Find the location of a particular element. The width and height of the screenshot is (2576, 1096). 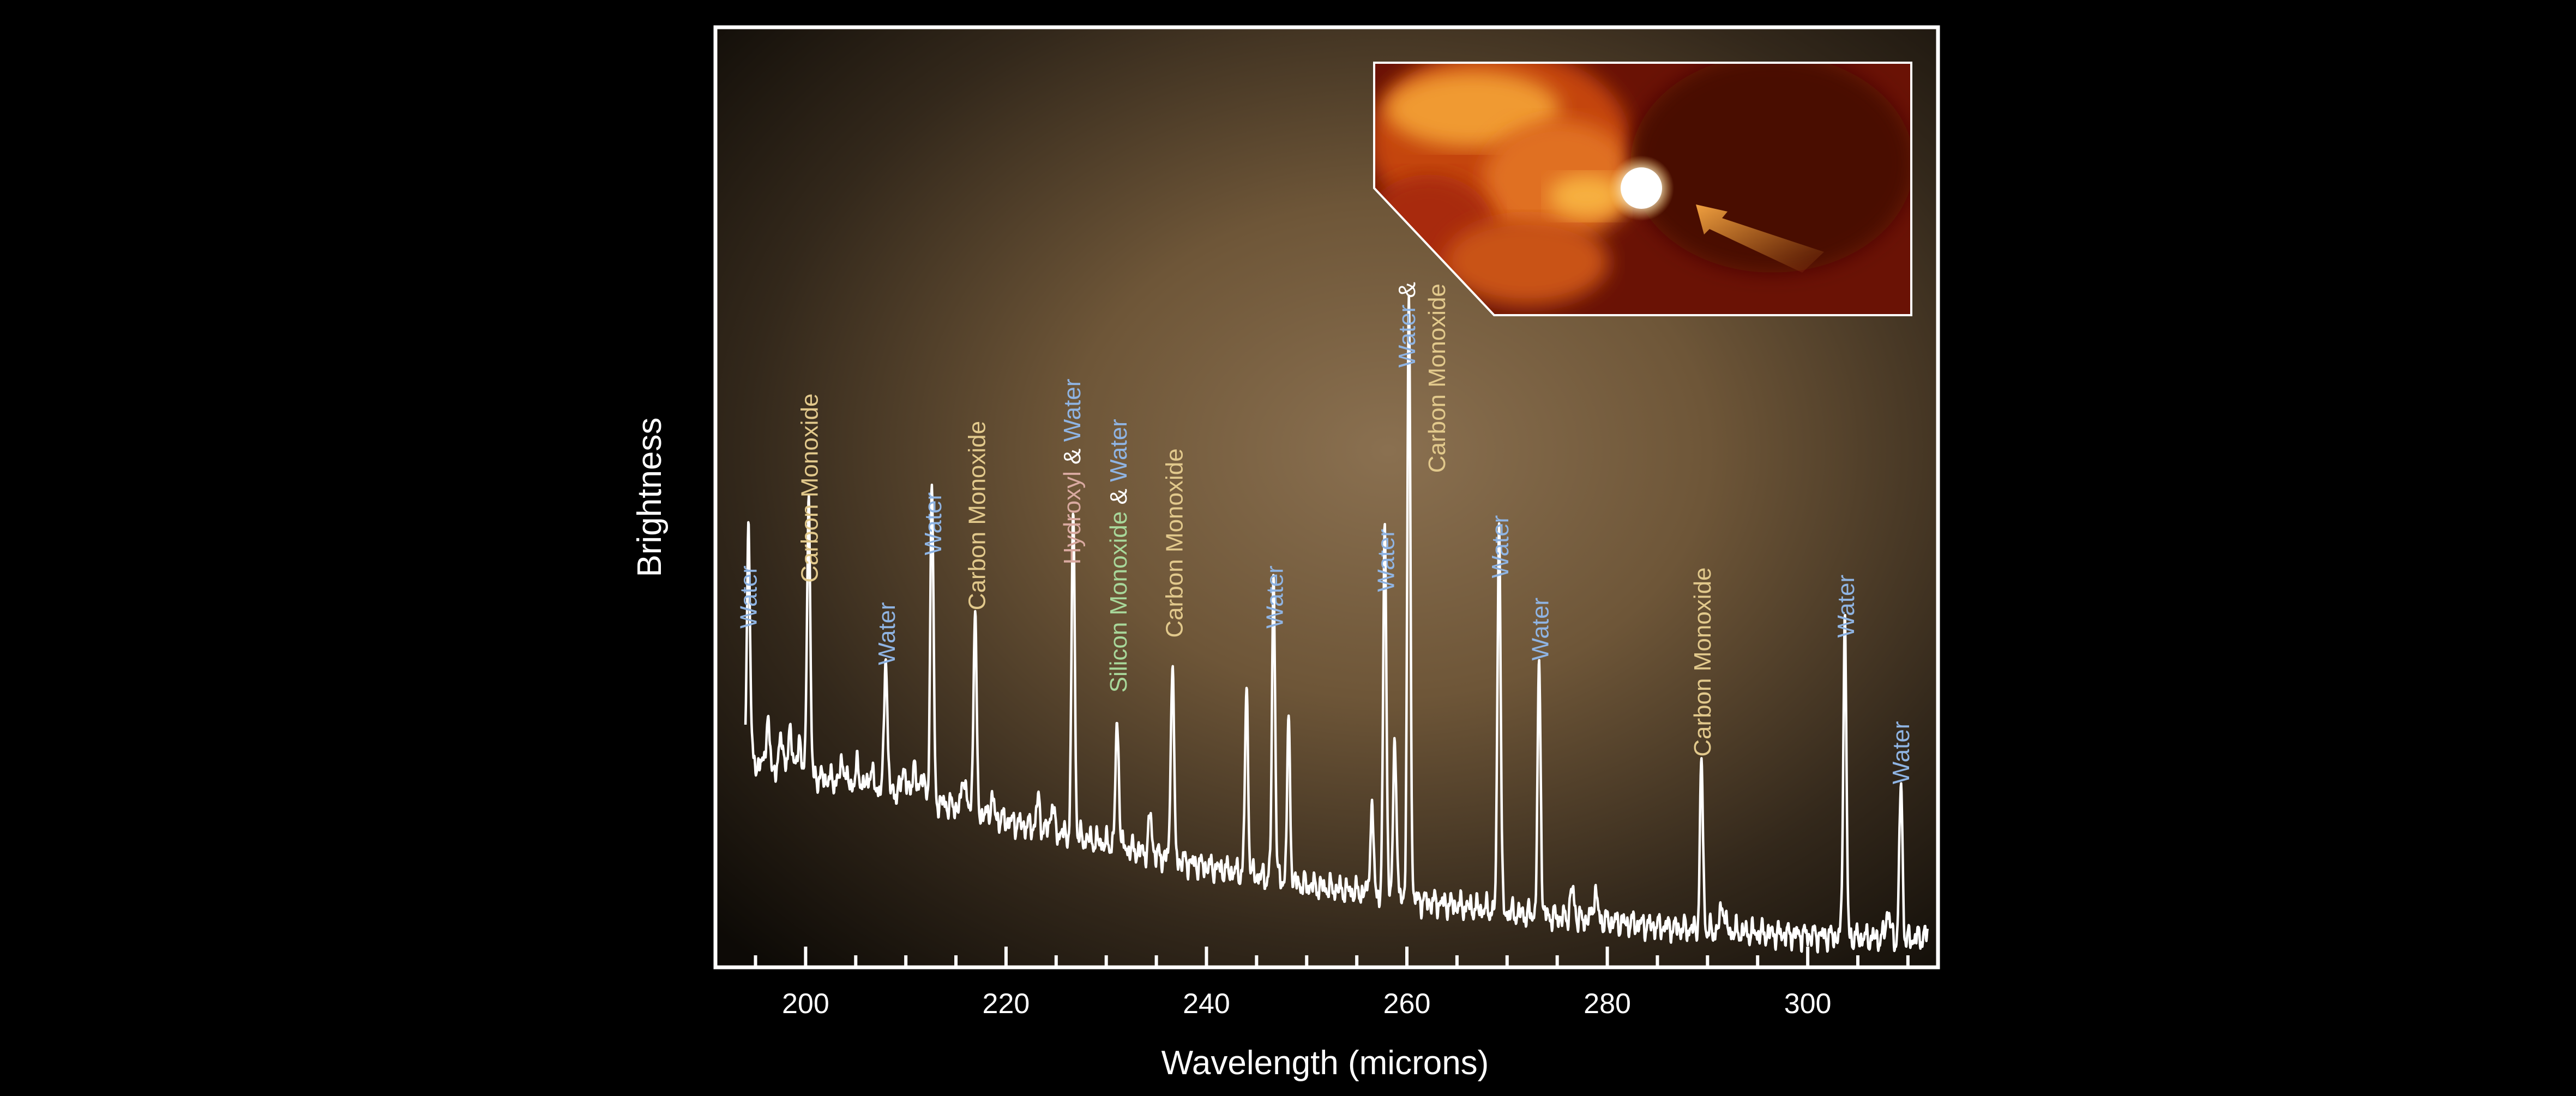

annotation-11: Carbon Monoxide is located at coordinates (1437, 378).